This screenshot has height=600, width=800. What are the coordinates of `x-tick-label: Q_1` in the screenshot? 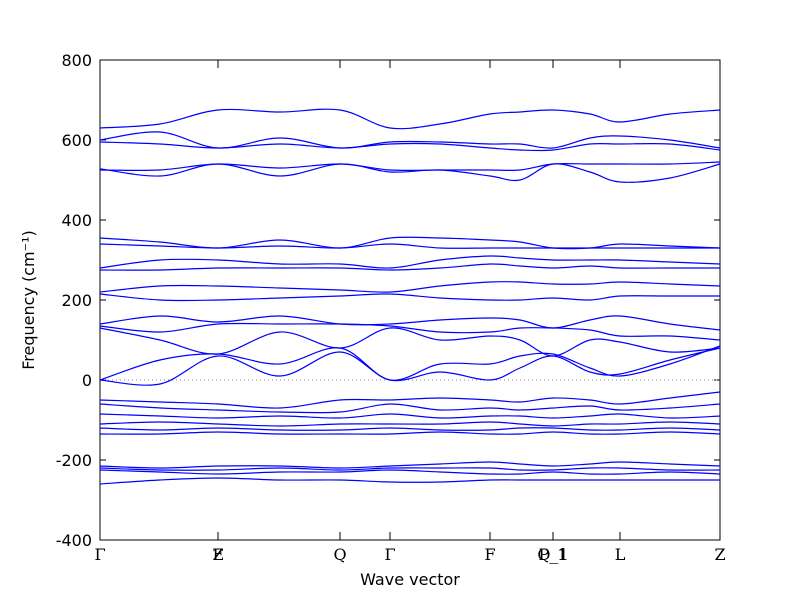 It's located at (552, 554).